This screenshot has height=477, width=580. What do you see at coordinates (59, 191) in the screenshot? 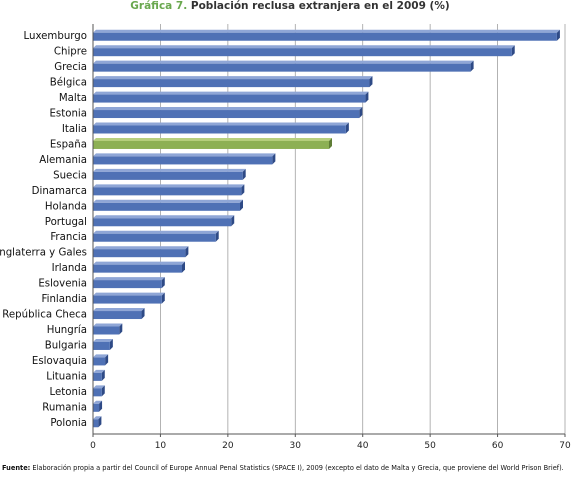
I see `category-label-dinamarca: Dinamarca` at bounding box center [59, 191].